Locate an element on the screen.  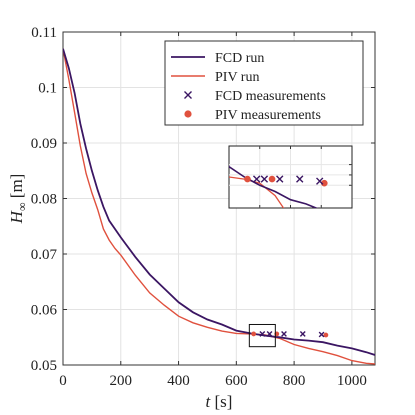
inset-fcd-line is located at coordinates (274, 186).